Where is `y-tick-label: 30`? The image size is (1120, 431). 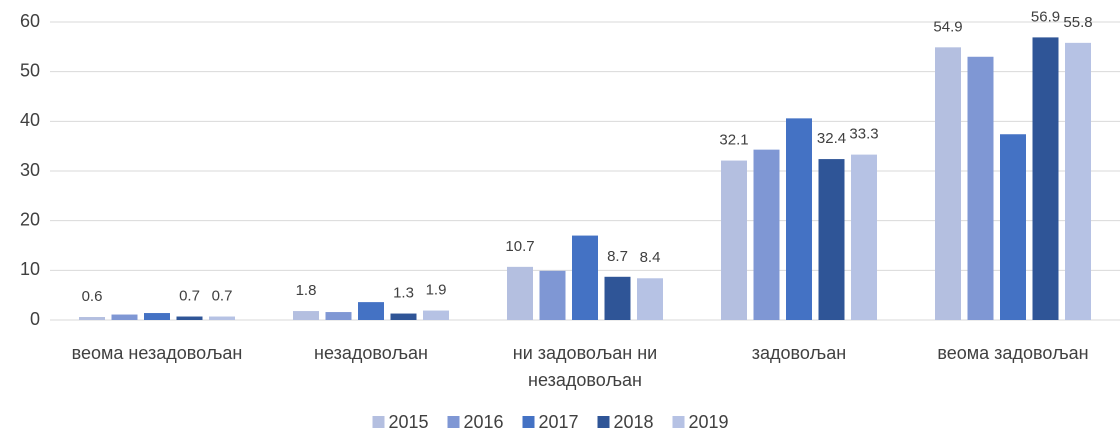 y-tick-label: 30 is located at coordinates (30, 170).